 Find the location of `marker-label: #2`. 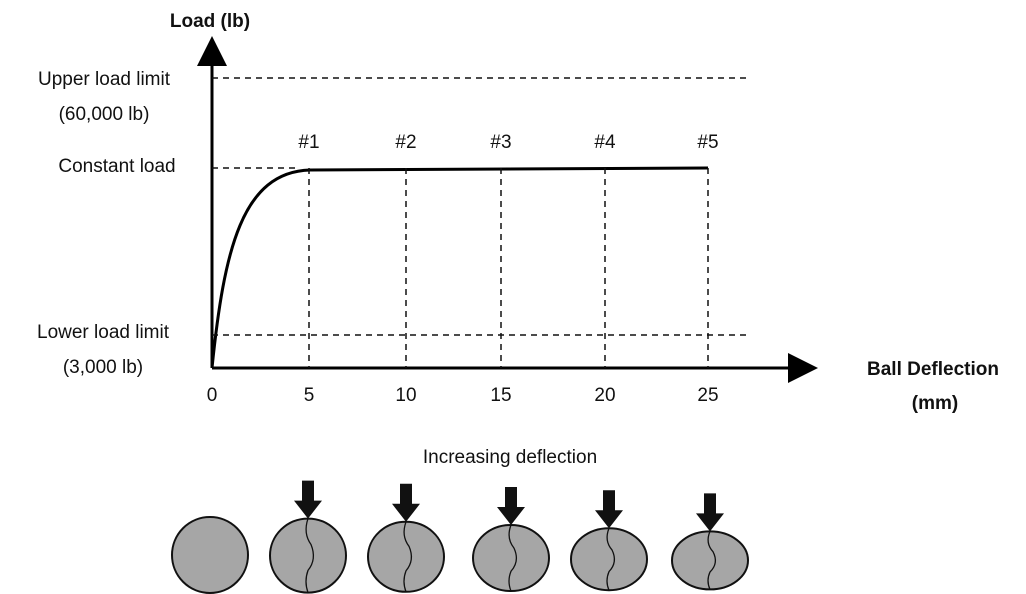

marker-label: #2 is located at coordinates (405, 142).